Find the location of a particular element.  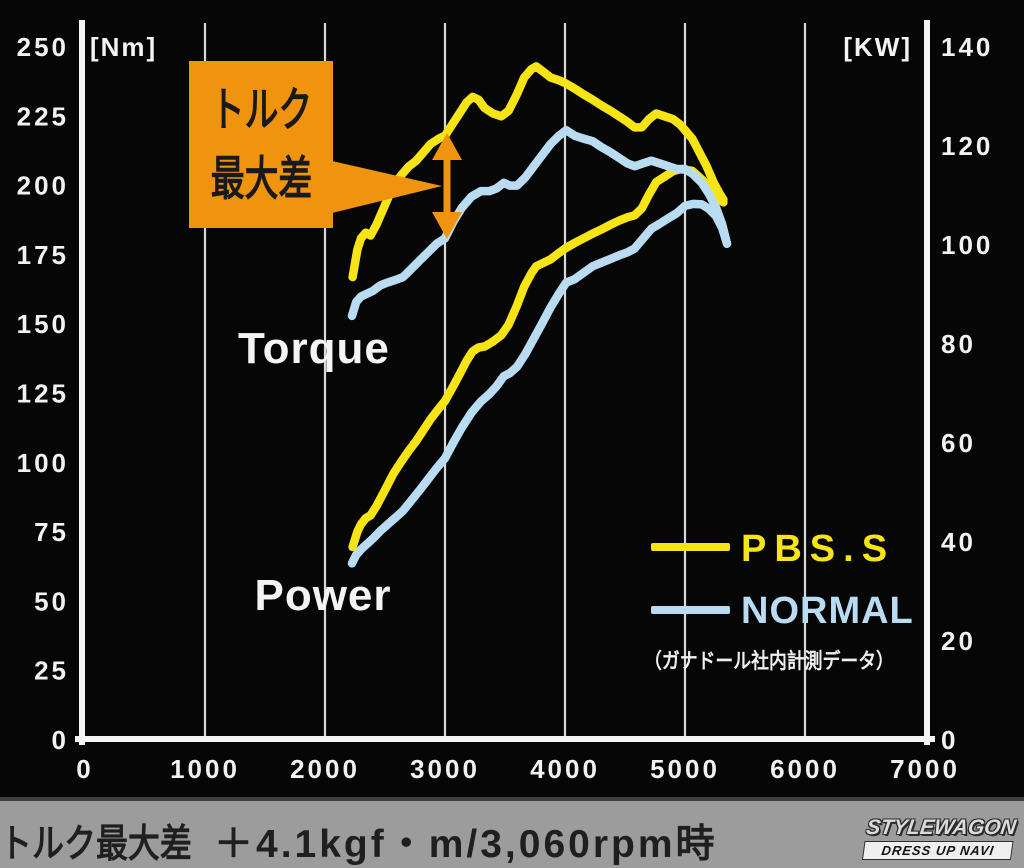

right-tick-20: 20 is located at coordinates (958, 641).